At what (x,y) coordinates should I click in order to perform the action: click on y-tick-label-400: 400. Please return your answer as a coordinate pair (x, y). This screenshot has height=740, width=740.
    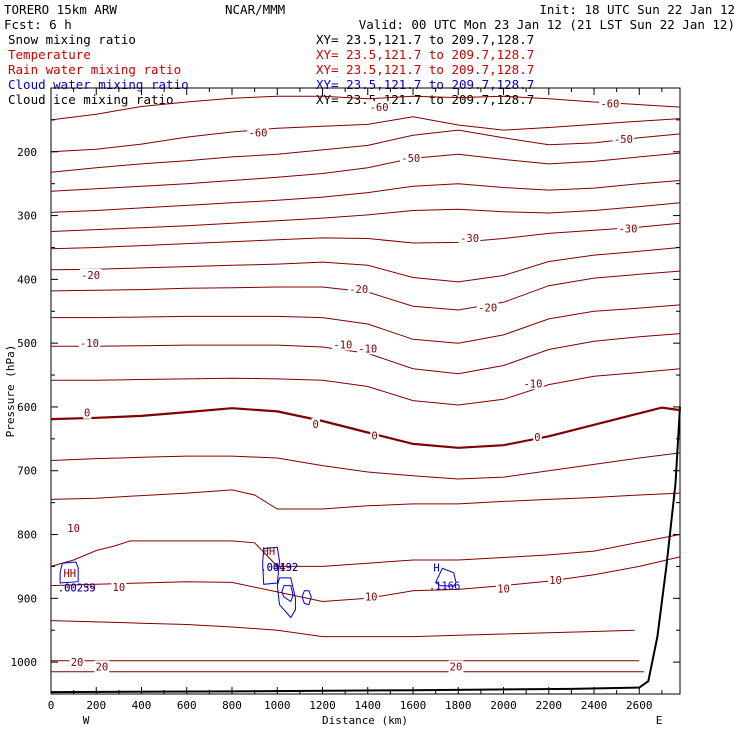
    Looking at the image, I should click on (27, 279).